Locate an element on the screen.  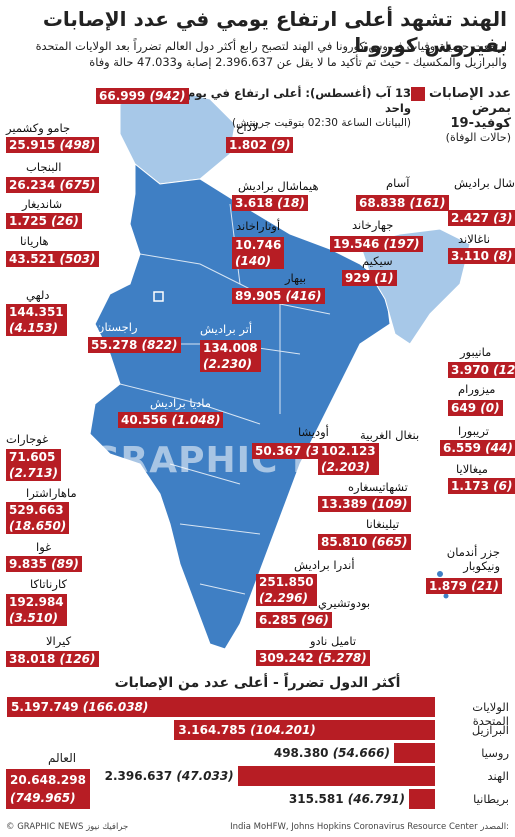
state-value-box: 55.278 (822) is located at coordinates (134, 345).